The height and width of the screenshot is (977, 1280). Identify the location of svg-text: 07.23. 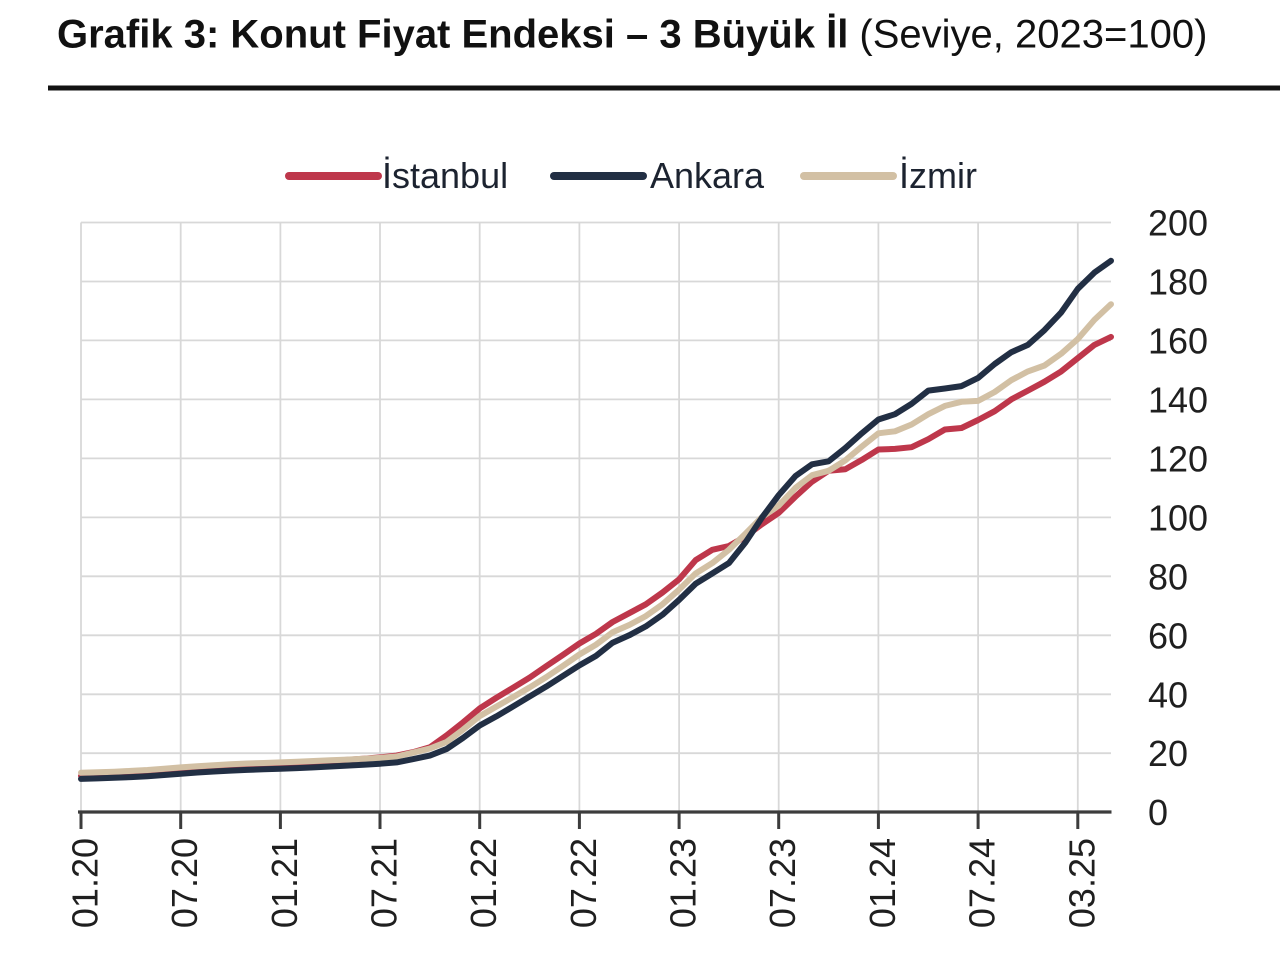
(782, 883).